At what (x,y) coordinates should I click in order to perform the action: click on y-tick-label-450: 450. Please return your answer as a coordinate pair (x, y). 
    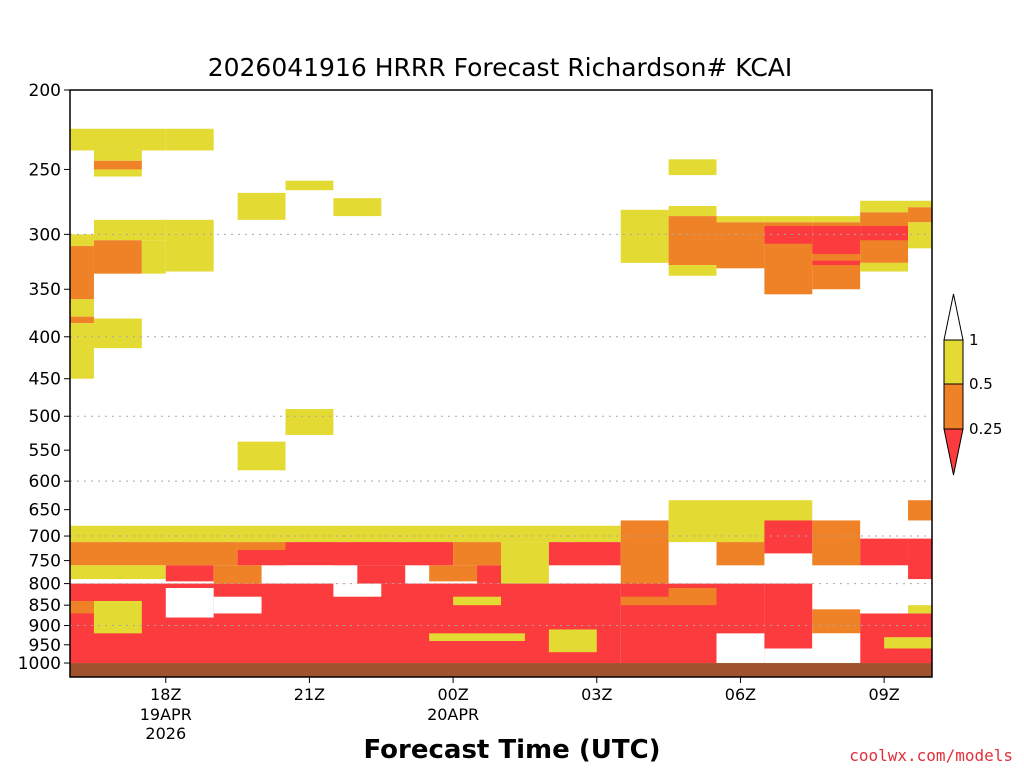
    Looking at the image, I should click on (45, 380).